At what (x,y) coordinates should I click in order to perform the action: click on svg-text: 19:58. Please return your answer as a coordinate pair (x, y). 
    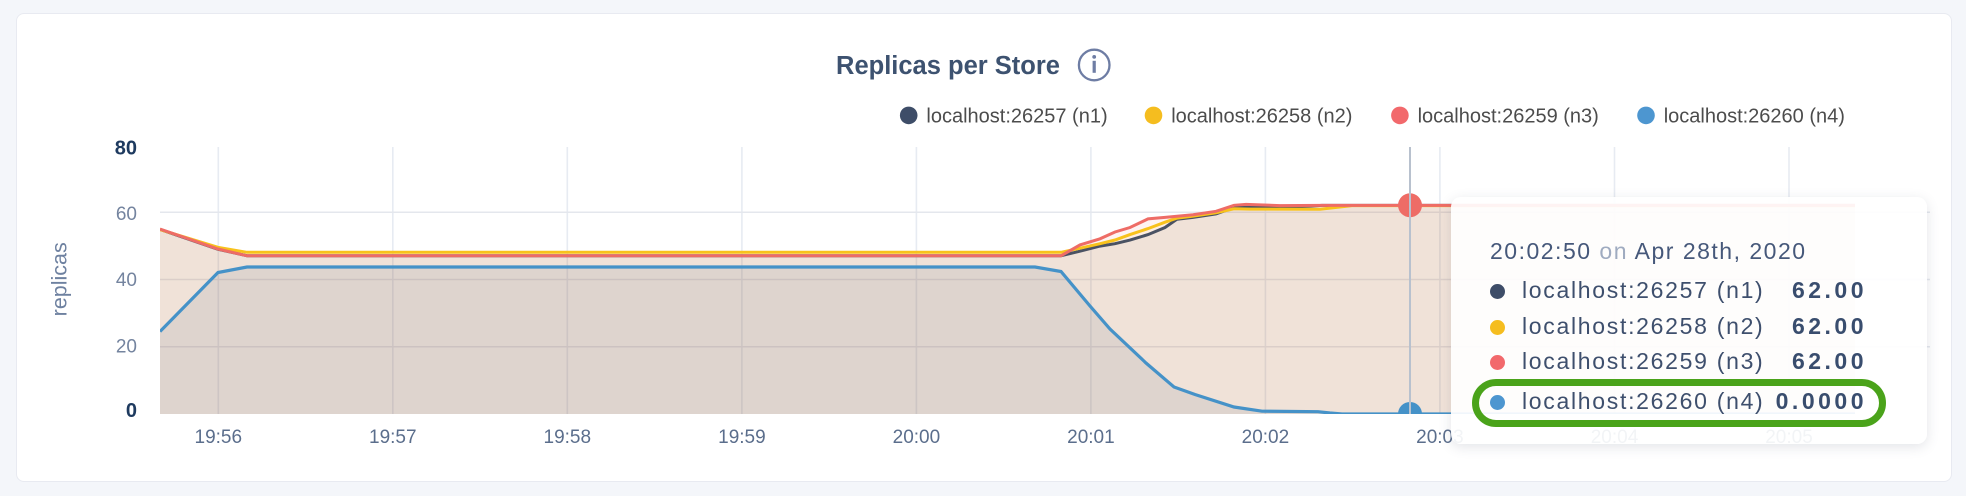
    Looking at the image, I should click on (568, 437).